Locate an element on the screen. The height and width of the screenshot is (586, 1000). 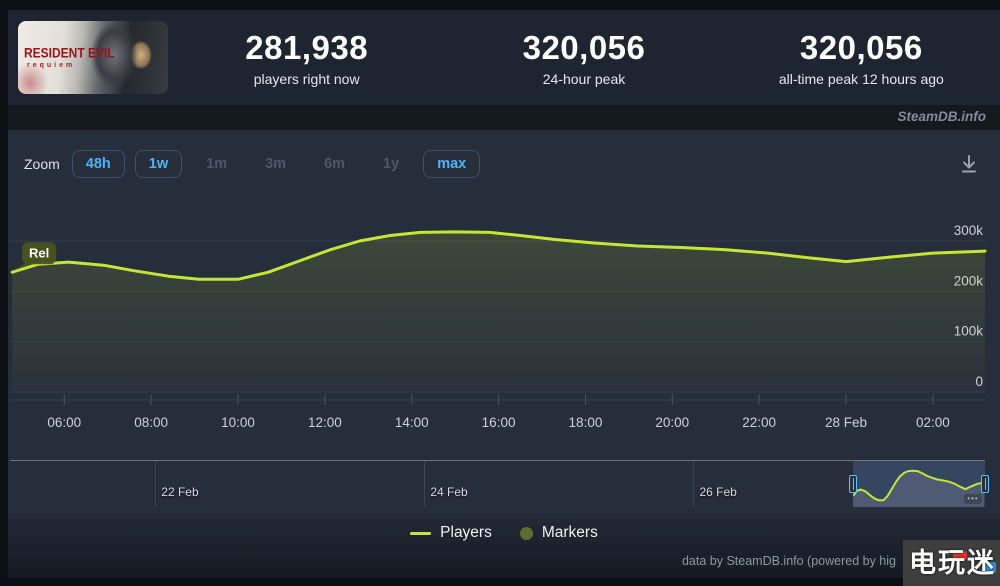
peak-24h-label: 24-hour peak is located at coordinates (584, 78).